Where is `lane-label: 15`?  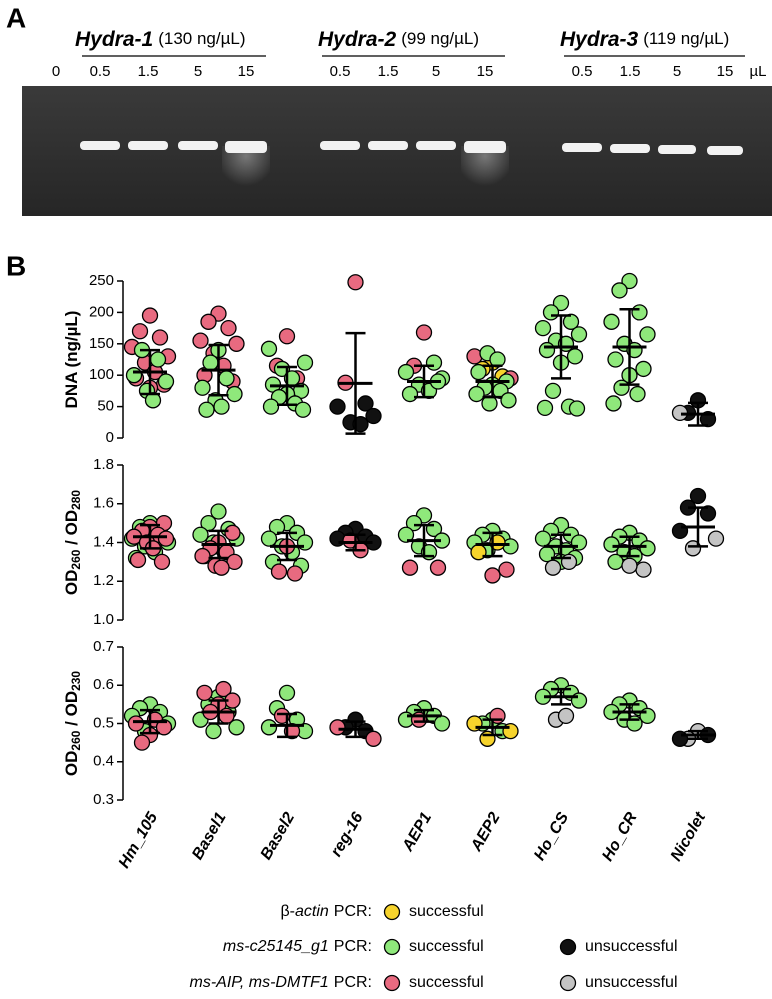
lane-label: 15 is located at coordinates (485, 71).